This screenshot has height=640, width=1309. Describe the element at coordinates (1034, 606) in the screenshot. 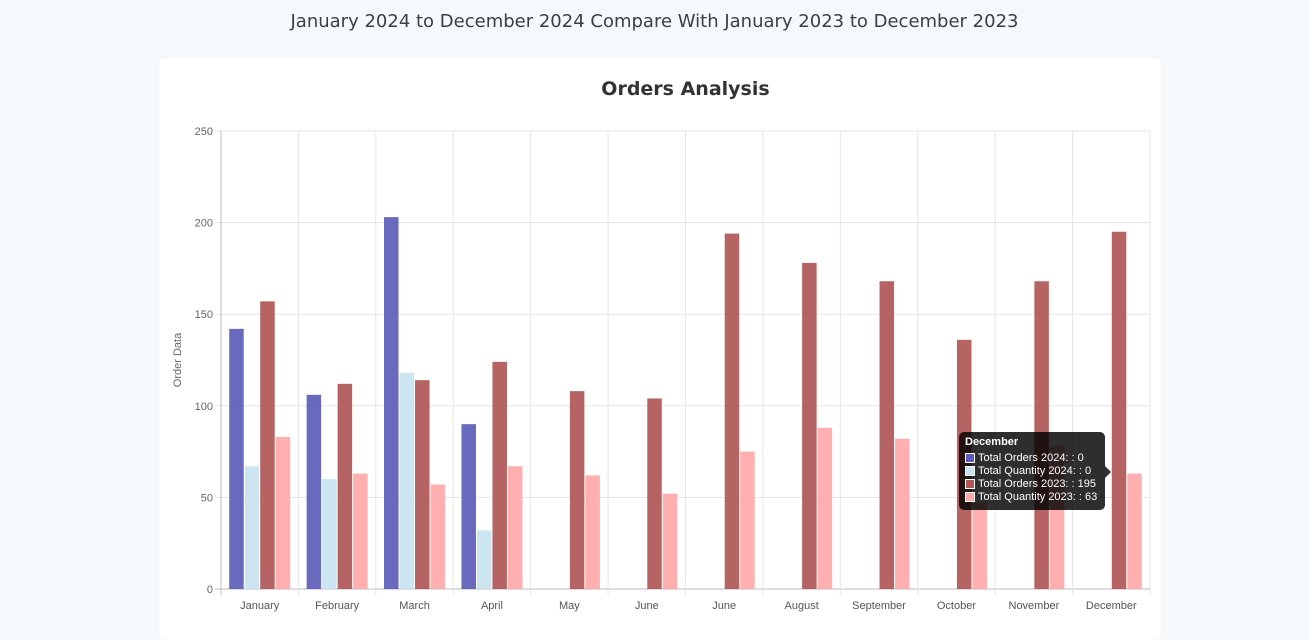

I see `x-tick-label: November` at that location.